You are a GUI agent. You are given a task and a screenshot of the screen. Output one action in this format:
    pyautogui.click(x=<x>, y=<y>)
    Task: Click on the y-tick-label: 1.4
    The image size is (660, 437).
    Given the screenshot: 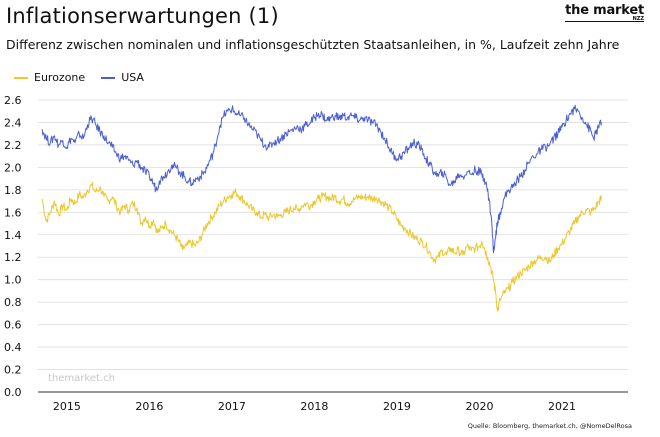 What is the action you would take?
    pyautogui.click(x=13, y=235)
    